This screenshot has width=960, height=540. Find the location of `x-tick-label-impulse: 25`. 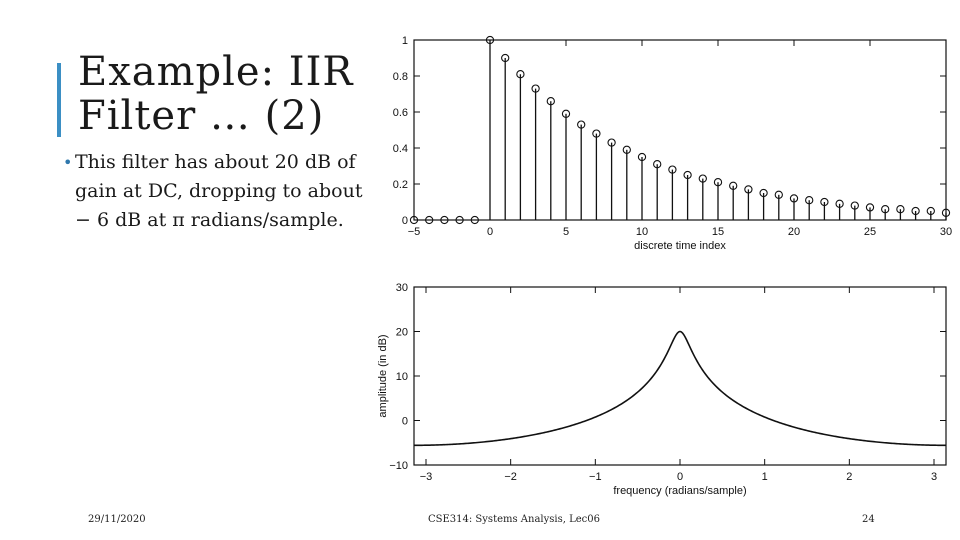

x-tick-label-impulse: 25 is located at coordinates (870, 232).